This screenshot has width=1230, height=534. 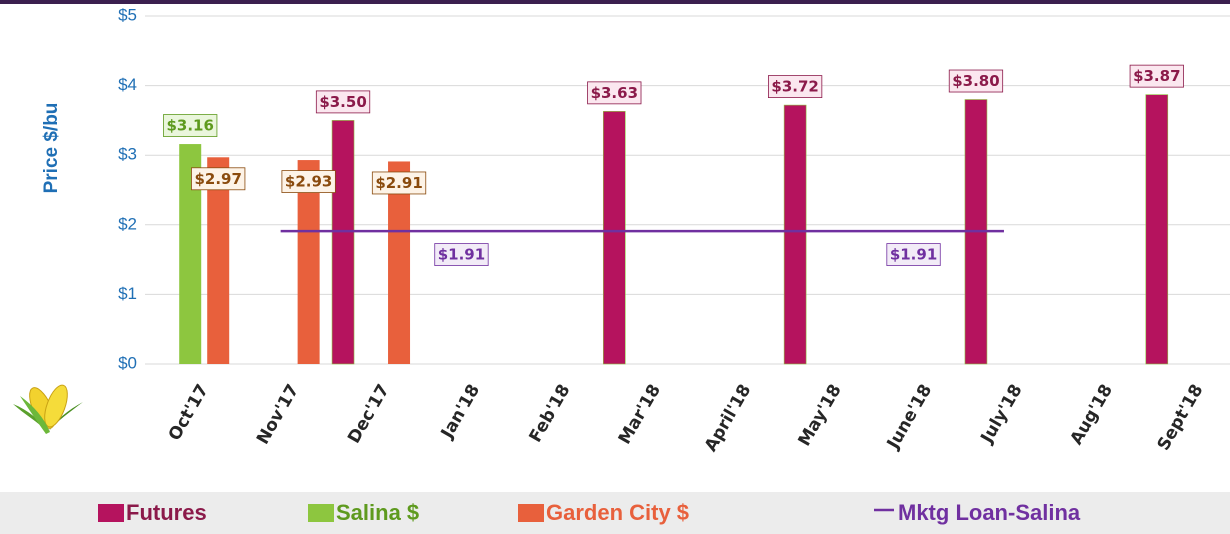 What do you see at coordinates (820, 415) in the screenshot?
I see `x-tick-label: May'18` at bounding box center [820, 415].